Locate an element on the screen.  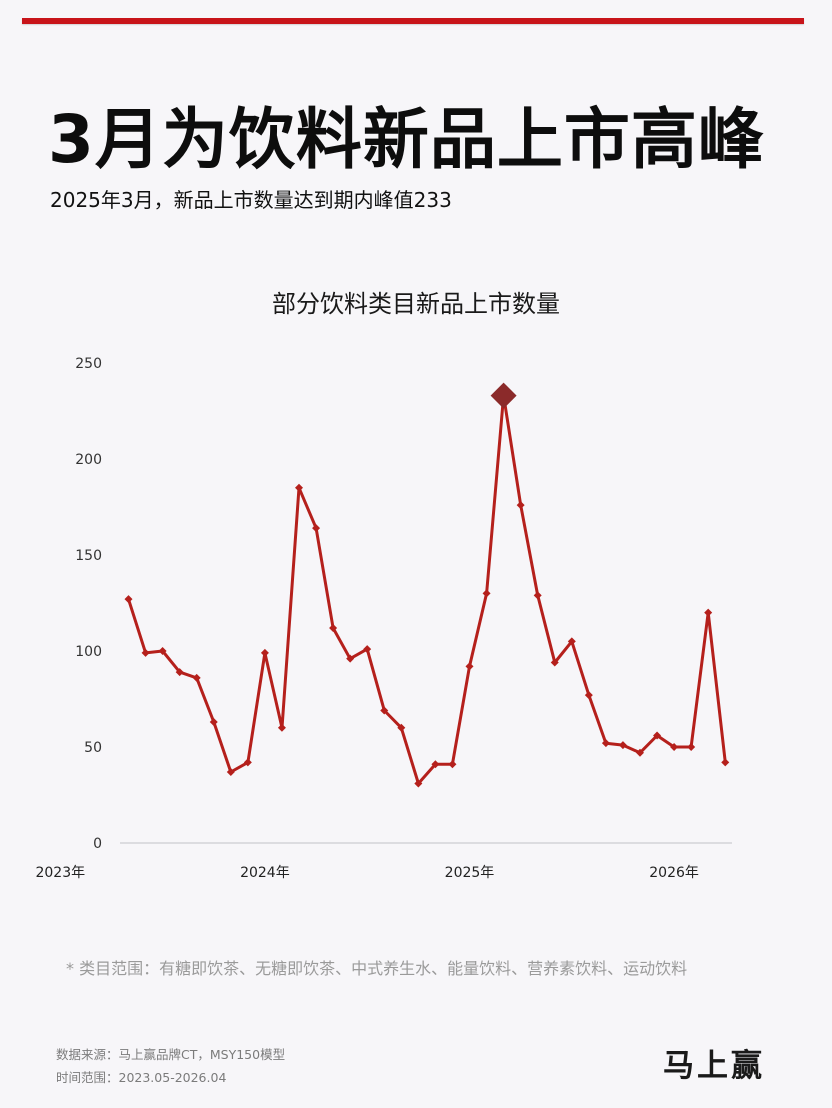
data-source: 数据来源：马上赢品牌CT，MSY150模型 is located at coordinates (171, 1054).